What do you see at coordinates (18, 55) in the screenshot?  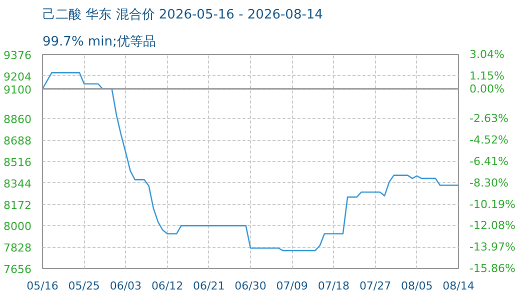 I see `y-tick-label: 9376` at bounding box center [18, 55].